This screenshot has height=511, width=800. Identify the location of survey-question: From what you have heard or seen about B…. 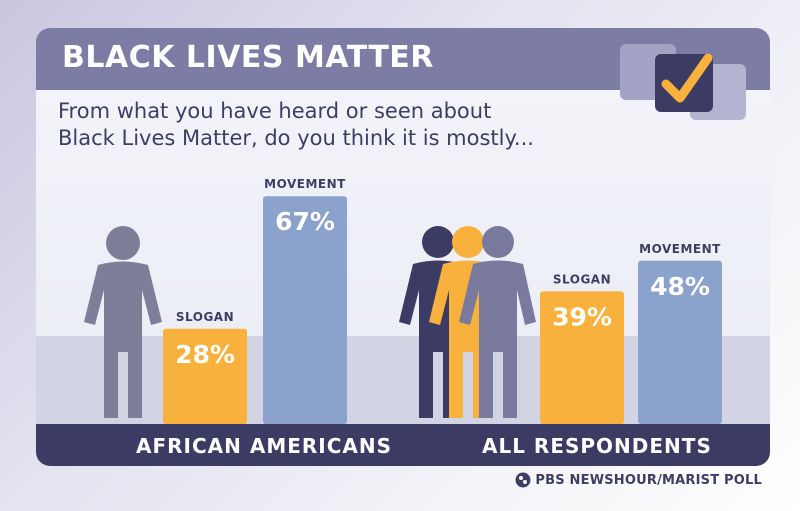
(338, 125).